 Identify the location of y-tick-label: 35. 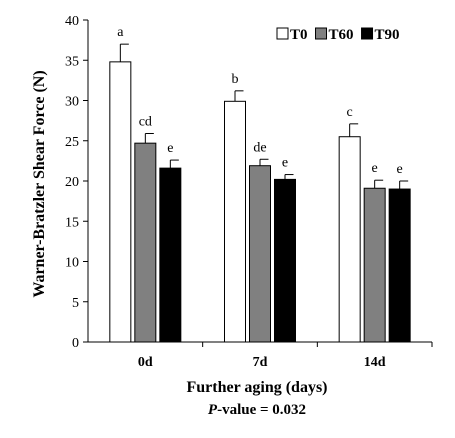
(72, 61).